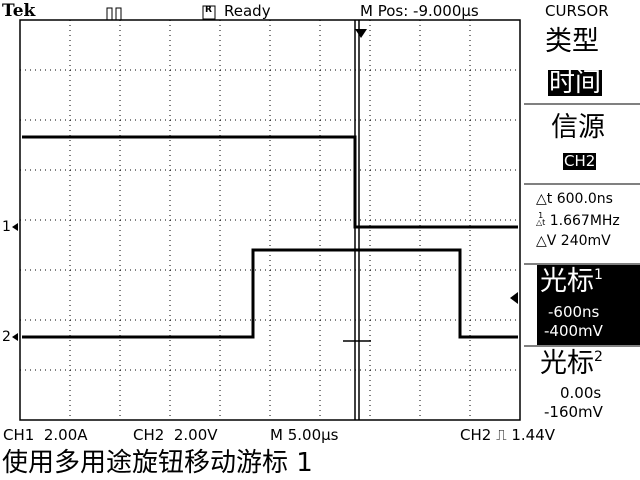 The image size is (640, 480). Describe the element at coordinates (573, 331) in the screenshot. I see `cursor1-volt: -400mV` at that location.